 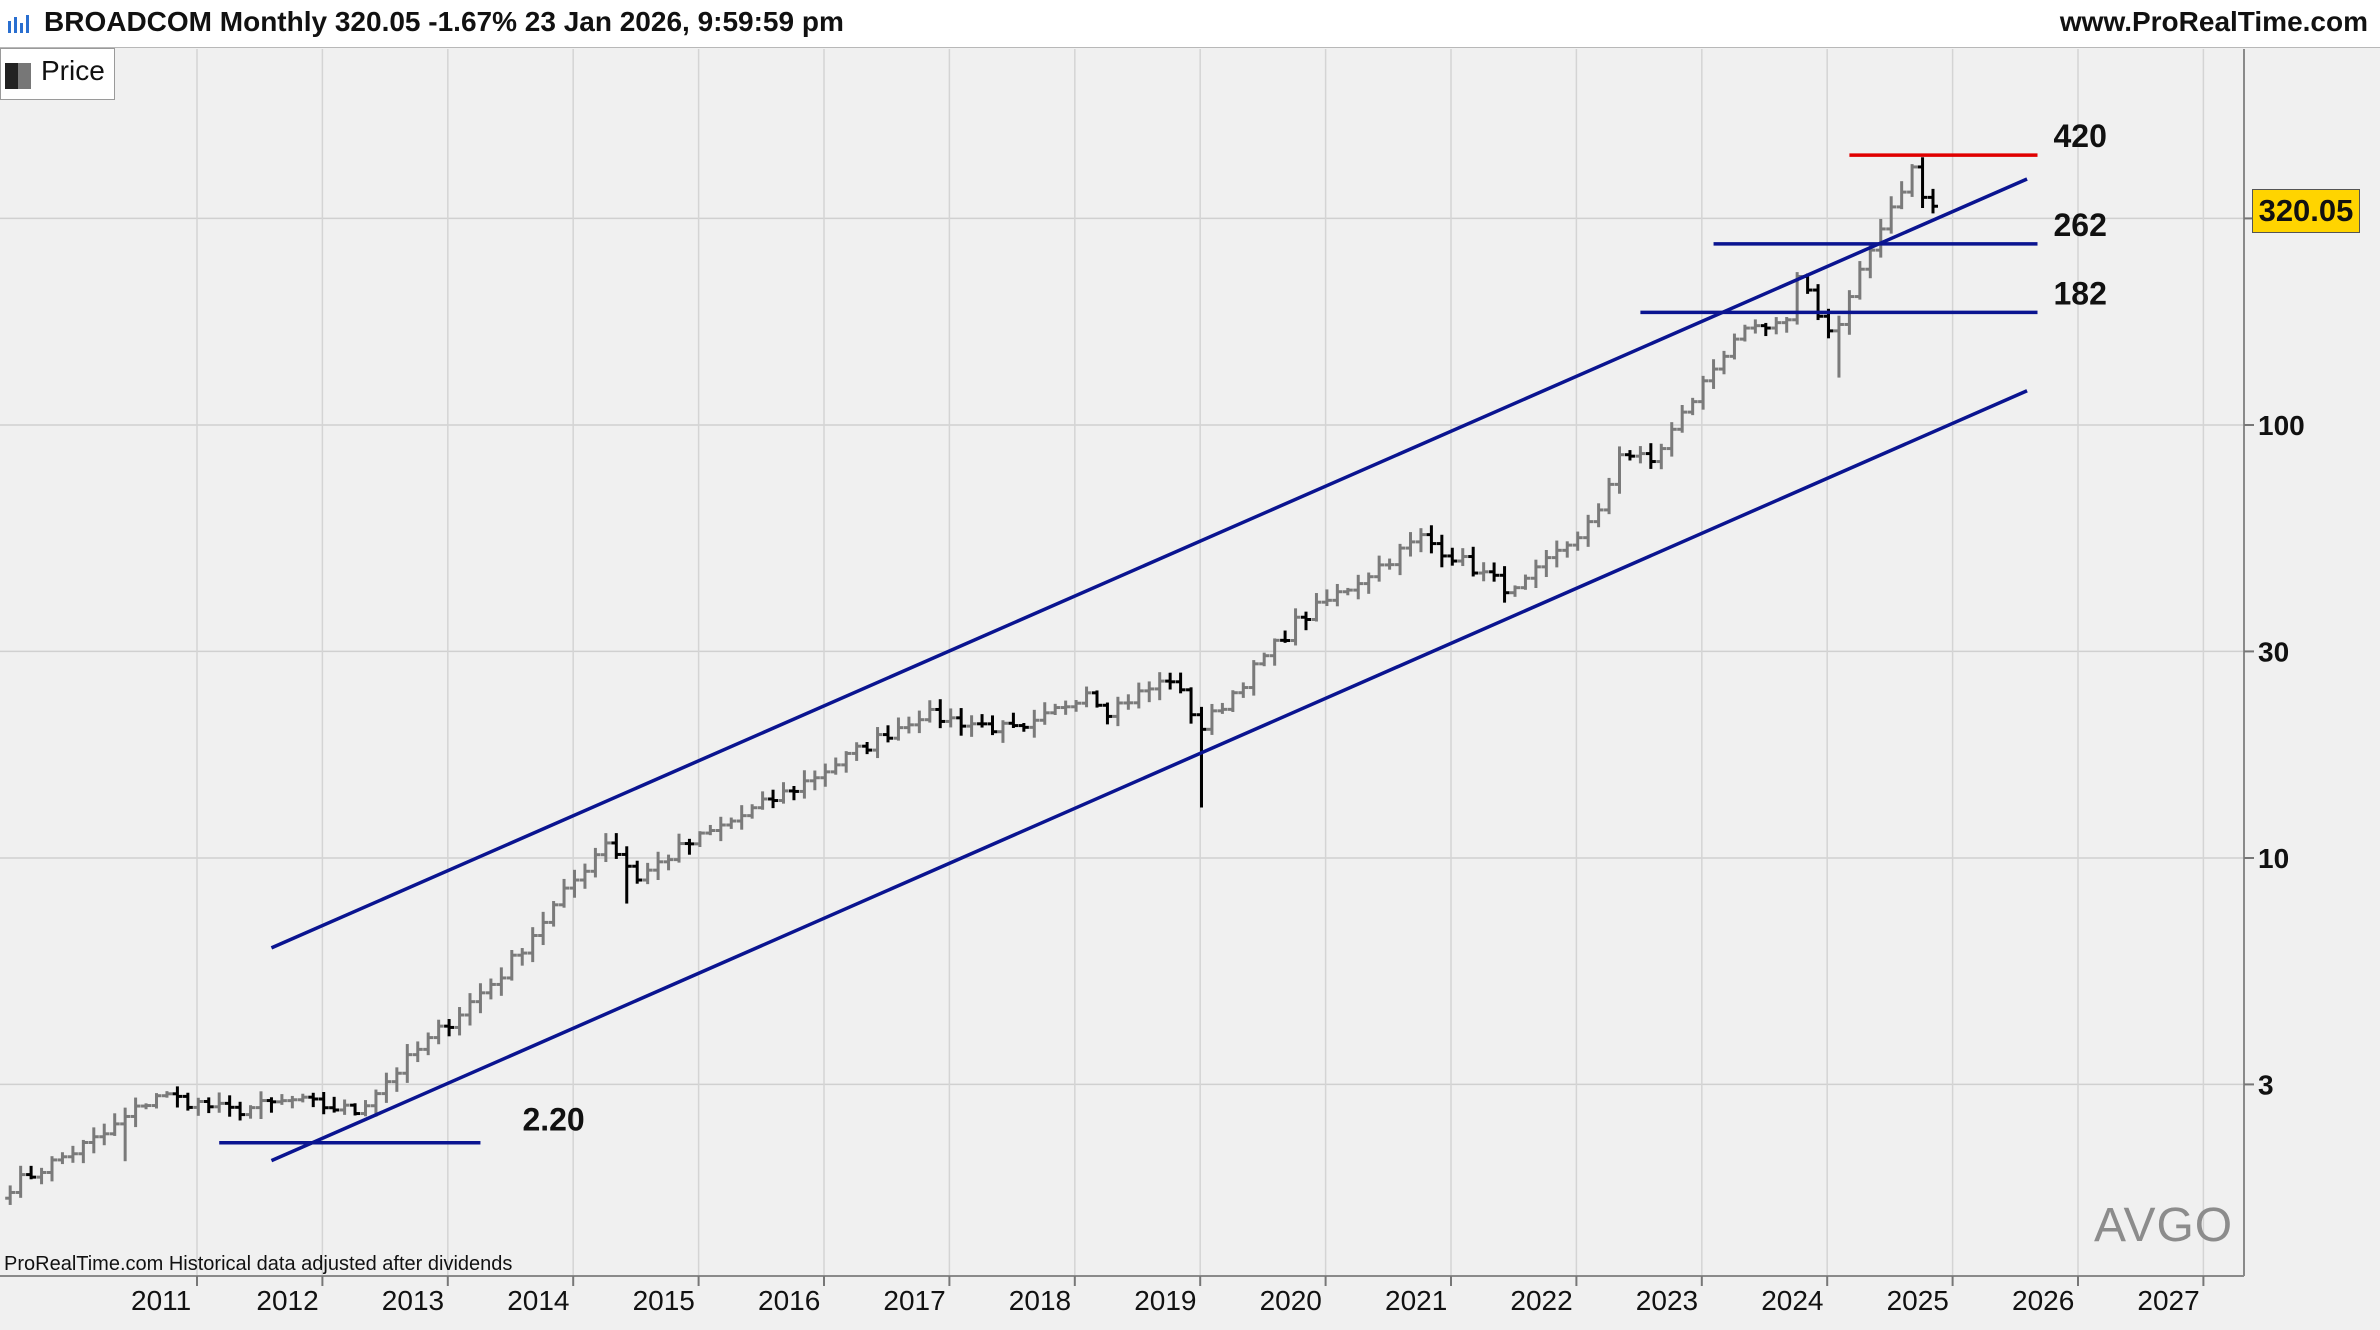 What do you see at coordinates (2213, 21) in the screenshot?
I see `brand-link: www.ProRealTime.com` at bounding box center [2213, 21].